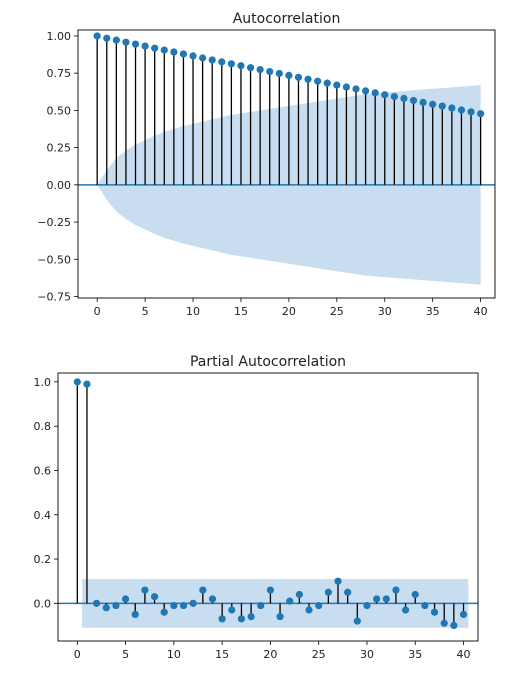  I want to click on chart-title: Partial Autocorrelation, so click(268, 362).